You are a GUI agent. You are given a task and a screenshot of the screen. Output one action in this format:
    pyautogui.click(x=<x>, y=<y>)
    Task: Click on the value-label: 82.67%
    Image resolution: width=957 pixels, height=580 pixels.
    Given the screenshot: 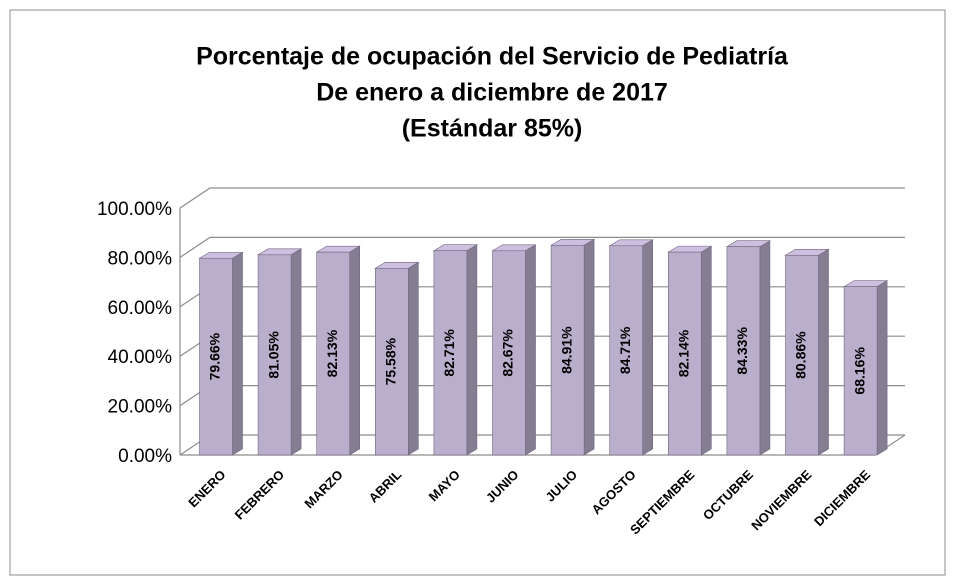 What is the action you would take?
    pyautogui.click(x=508, y=353)
    